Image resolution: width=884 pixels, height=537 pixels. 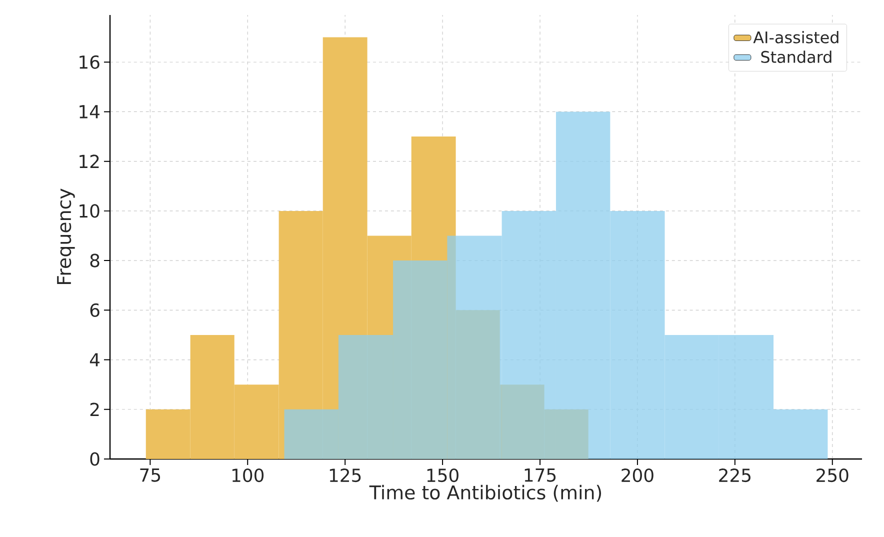 I want to click on x-tick-label: 125, so click(x=345, y=475).